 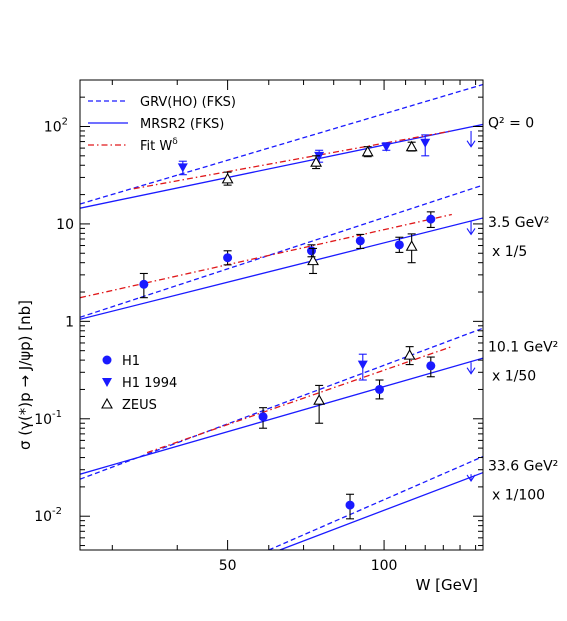 I want to click on curve-dashed-Q2=0-0, so click(x=281, y=144).